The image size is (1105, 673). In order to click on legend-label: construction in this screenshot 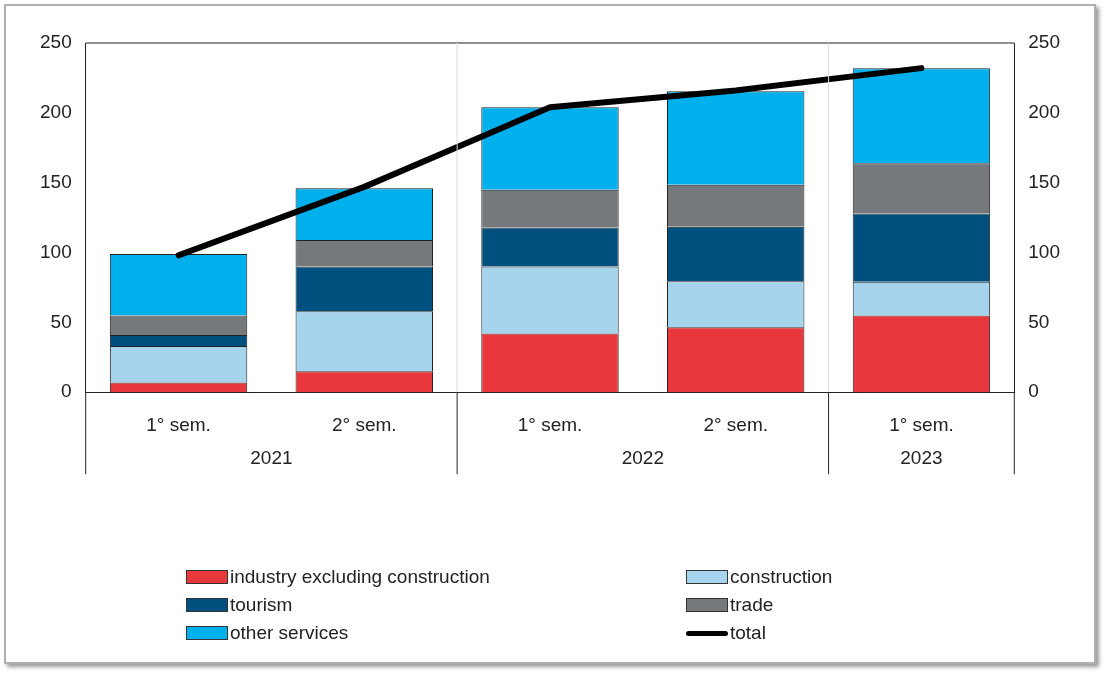, I will do `click(781, 577)`.